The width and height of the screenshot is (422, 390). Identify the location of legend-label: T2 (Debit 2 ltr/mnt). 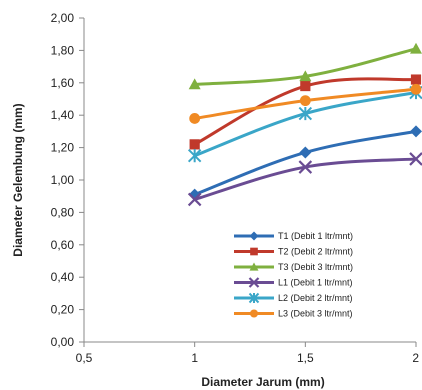
(315, 252).